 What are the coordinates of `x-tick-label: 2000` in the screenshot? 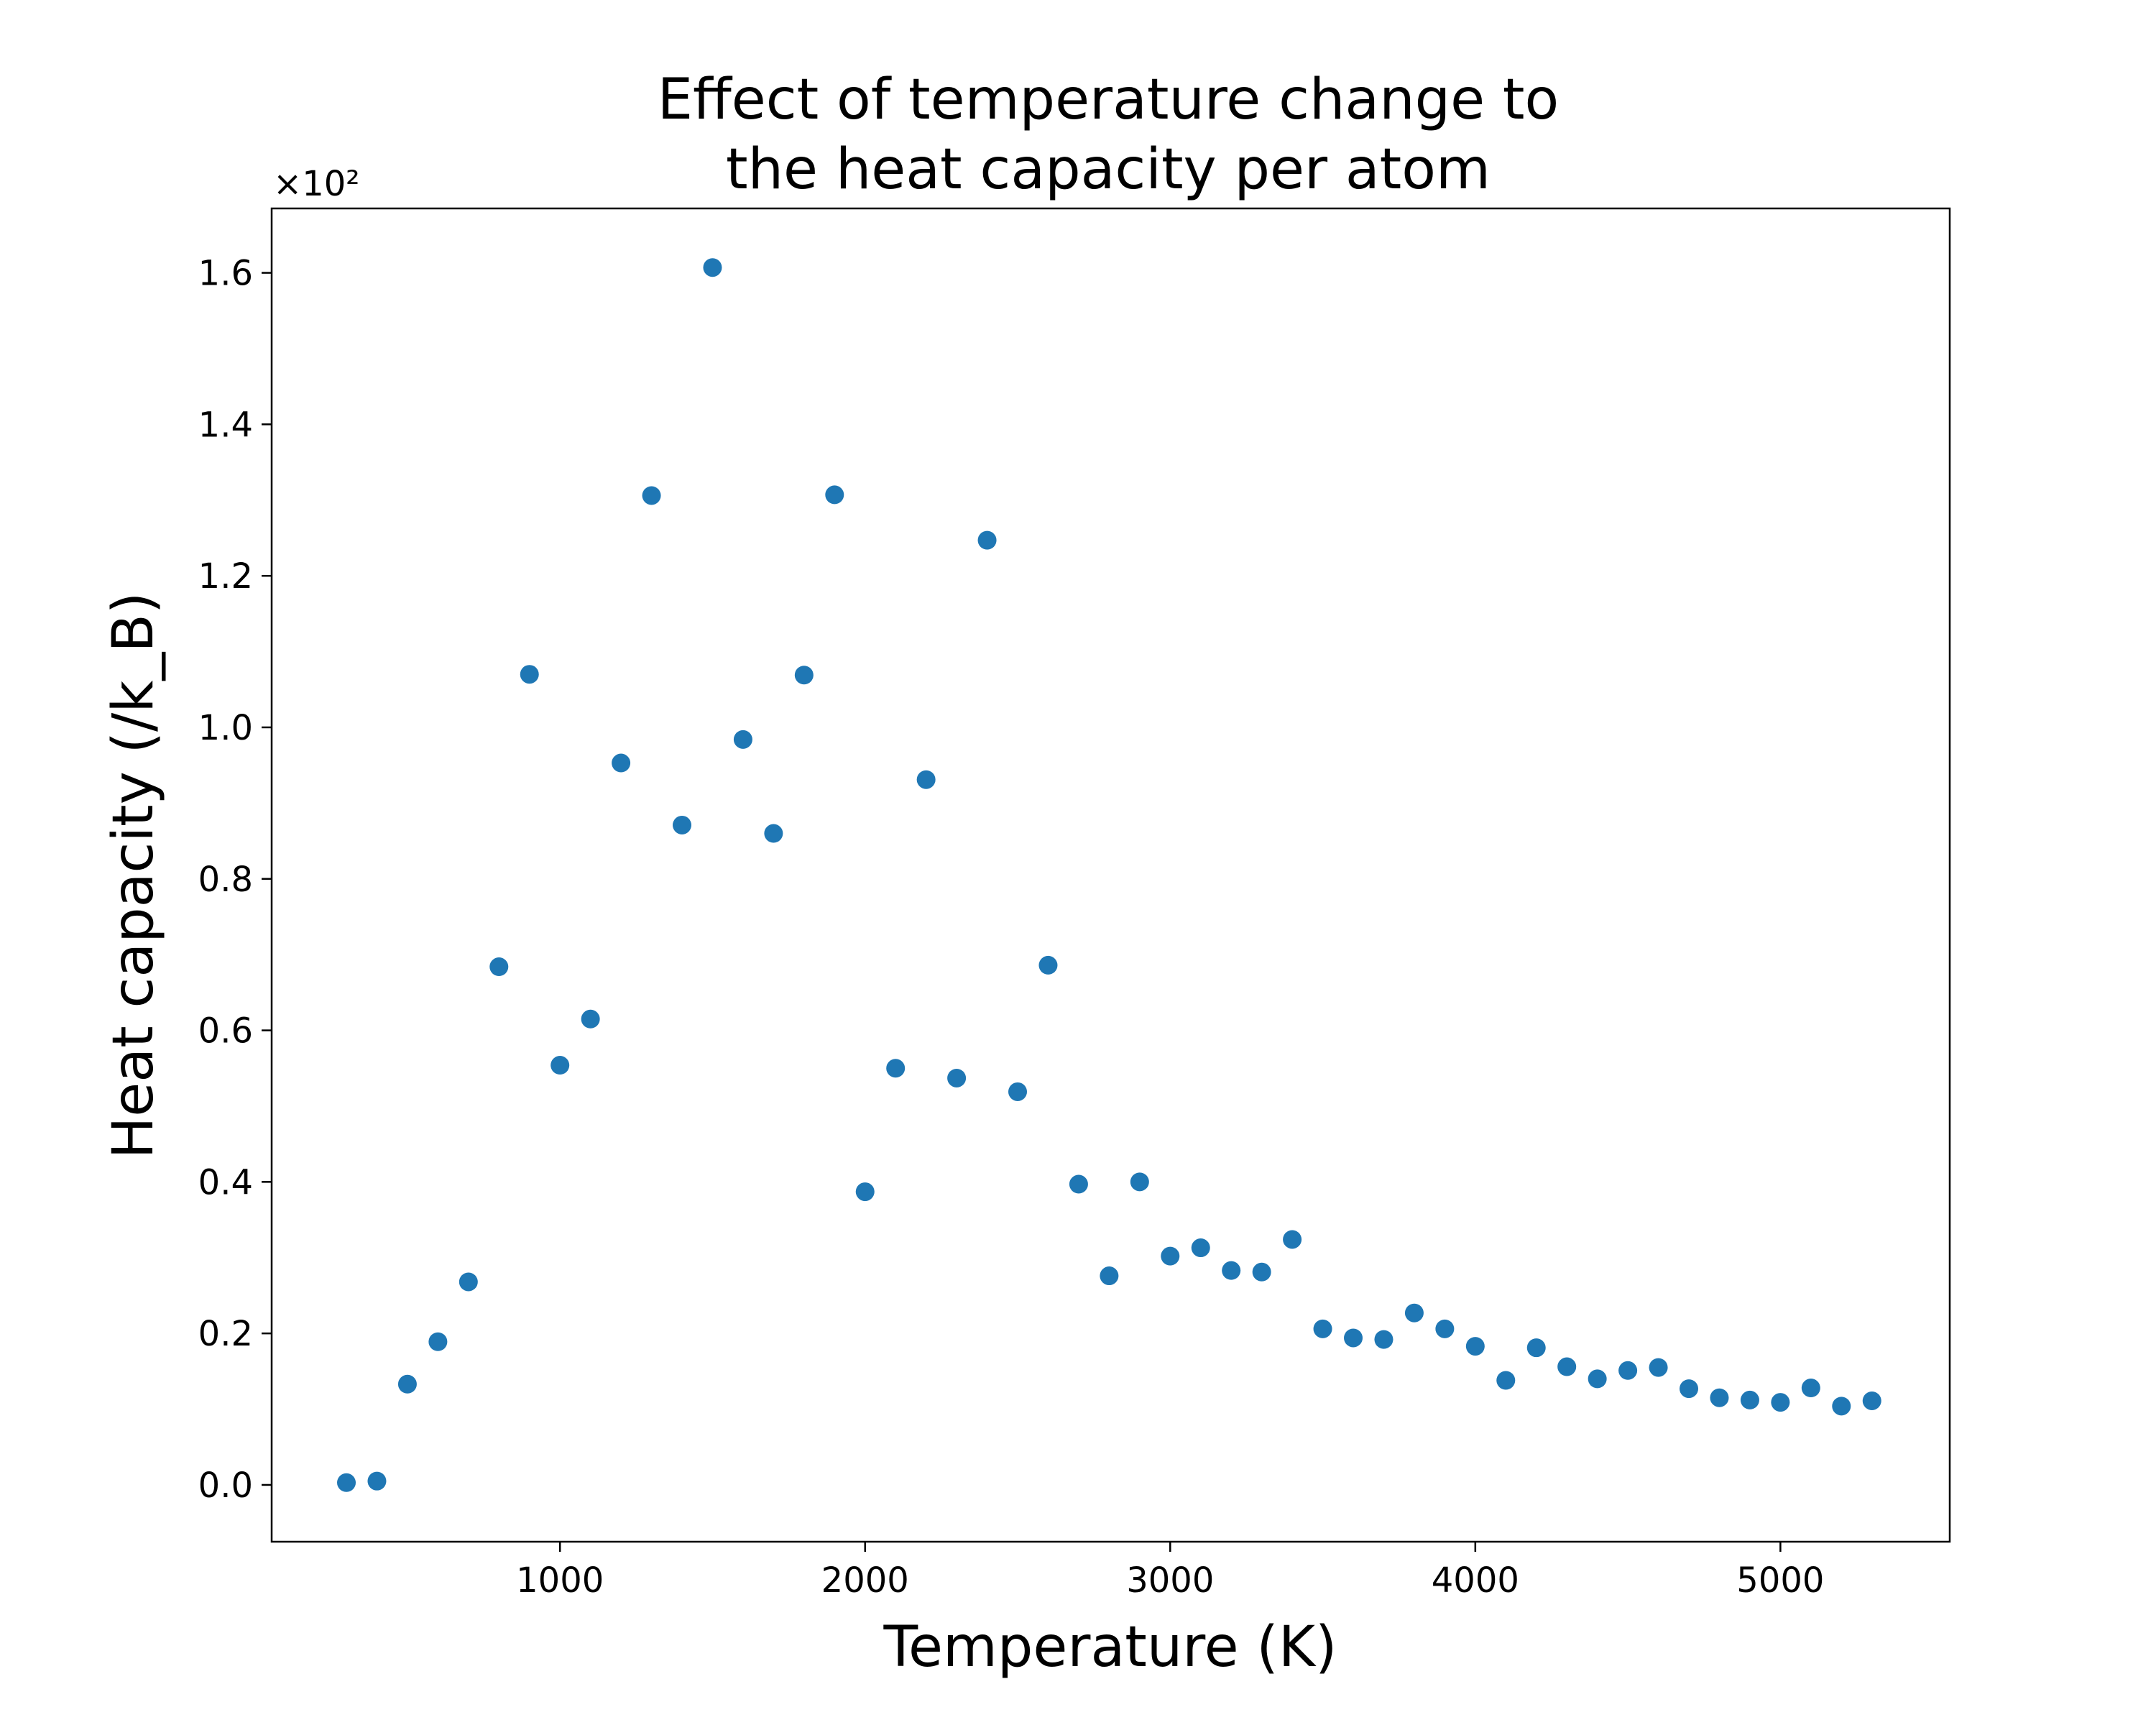 It's located at (865, 1580).